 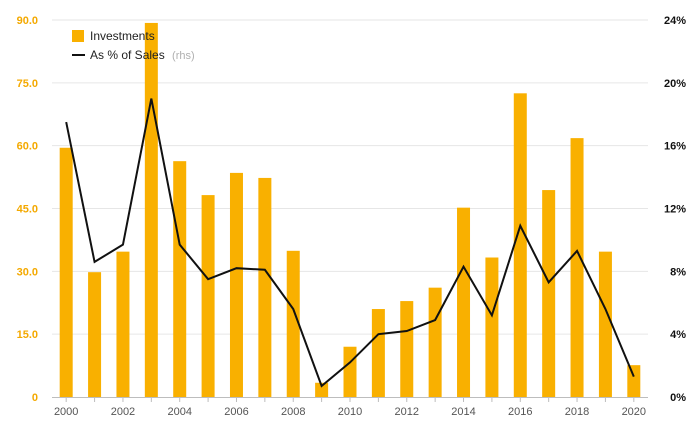 What do you see at coordinates (675, 210) in the screenshot?
I see `y-right-tick-label: 12%` at bounding box center [675, 210].